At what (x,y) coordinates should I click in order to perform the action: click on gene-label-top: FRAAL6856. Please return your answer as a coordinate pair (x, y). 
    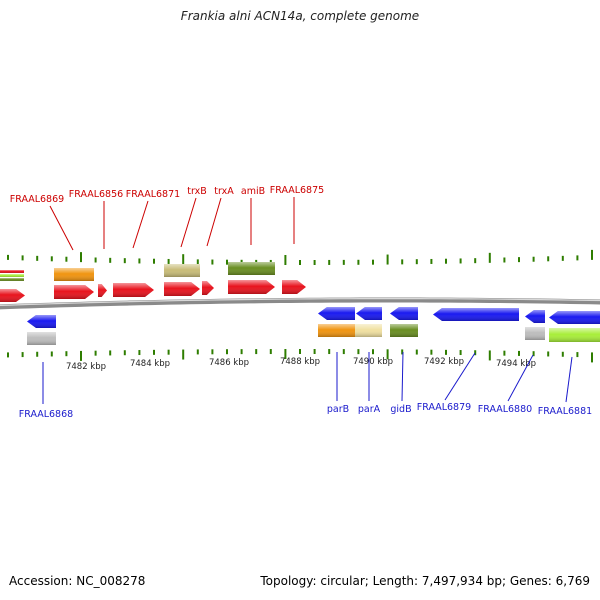
    Looking at the image, I should click on (96, 194).